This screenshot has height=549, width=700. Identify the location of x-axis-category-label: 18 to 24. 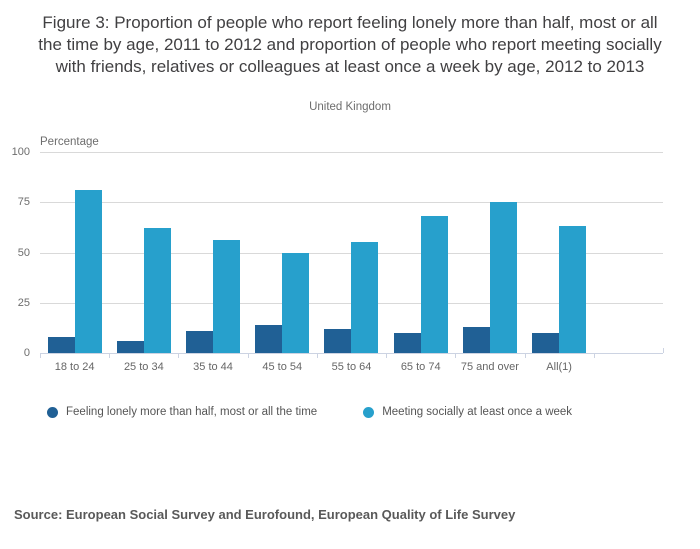
(74, 367).